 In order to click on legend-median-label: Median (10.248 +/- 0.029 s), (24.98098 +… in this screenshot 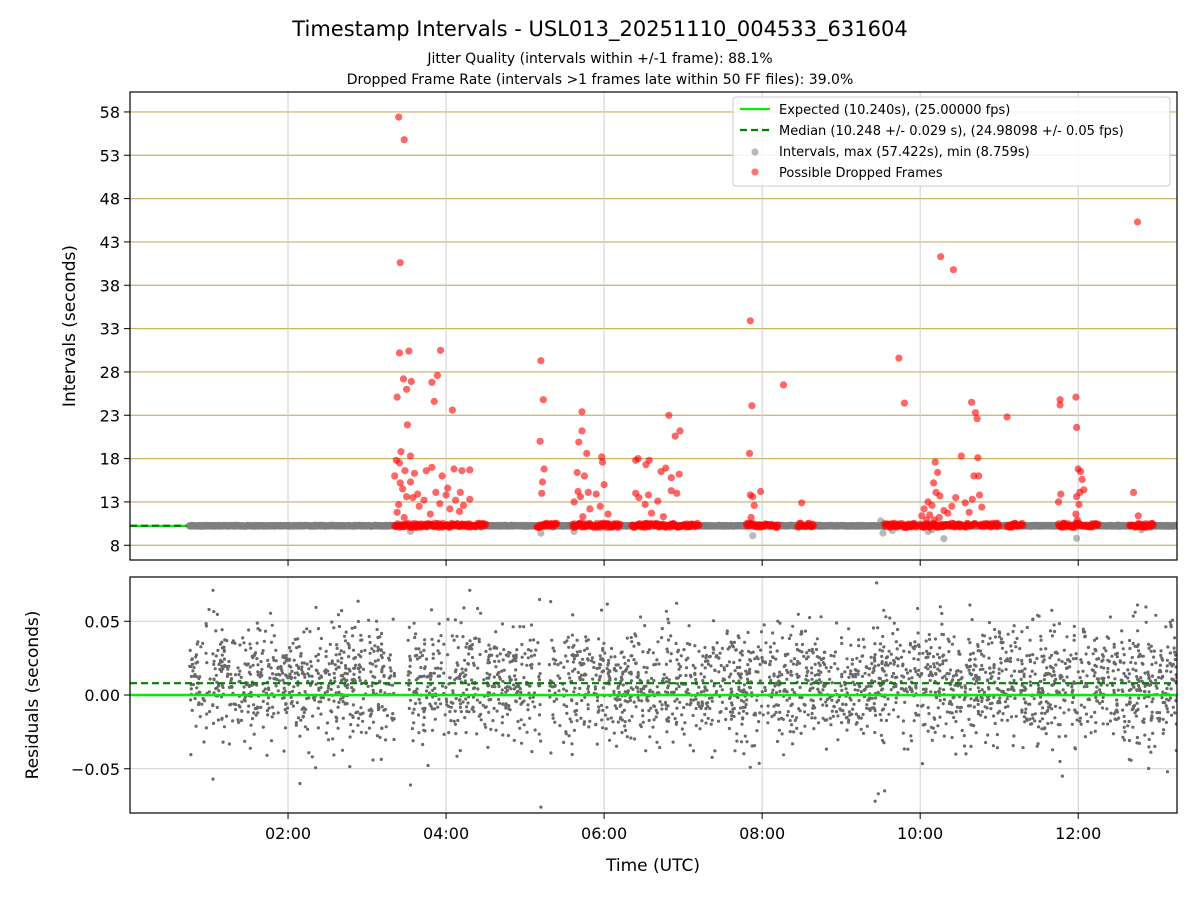, I will do `click(951, 131)`.